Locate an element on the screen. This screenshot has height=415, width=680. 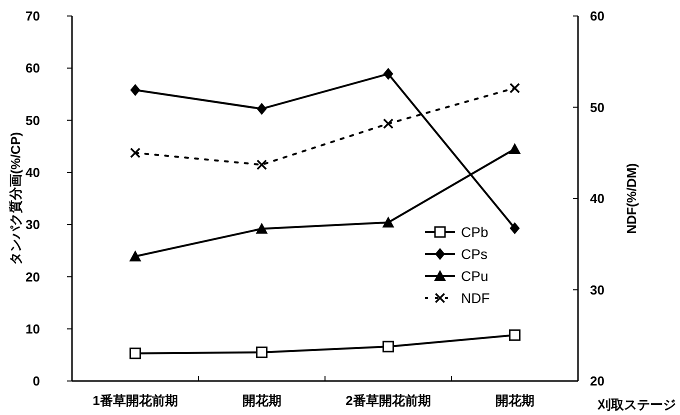
y-axis-title: タンパク質分画(%/CP) is located at coordinates (15, 198).